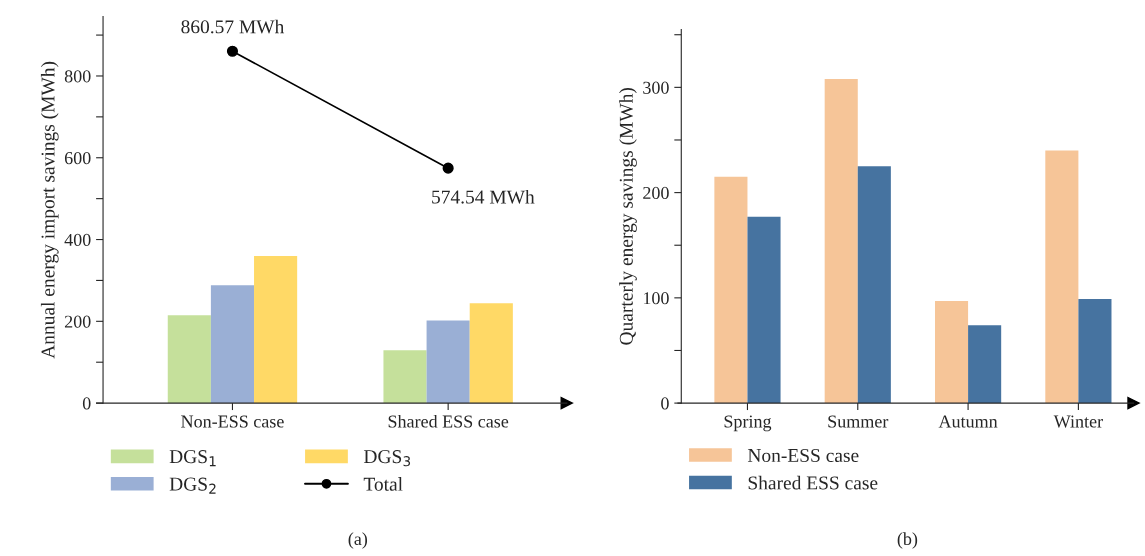  Describe the element at coordinates (77, 158) in the screenshot. I see `y-tick-label: 600` at that location.